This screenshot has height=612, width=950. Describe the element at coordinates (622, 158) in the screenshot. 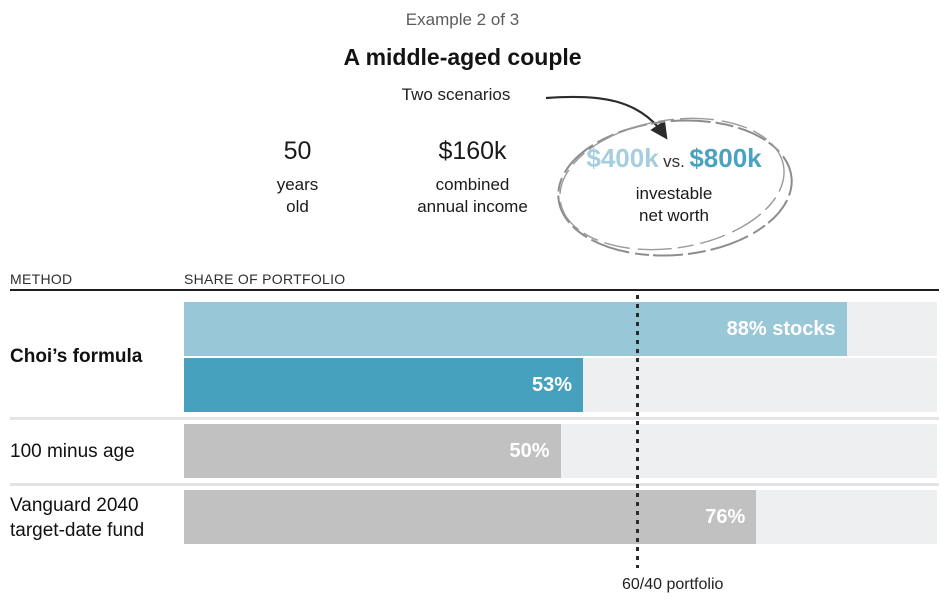

I see `networth-scenario-a: $400k` at that location.